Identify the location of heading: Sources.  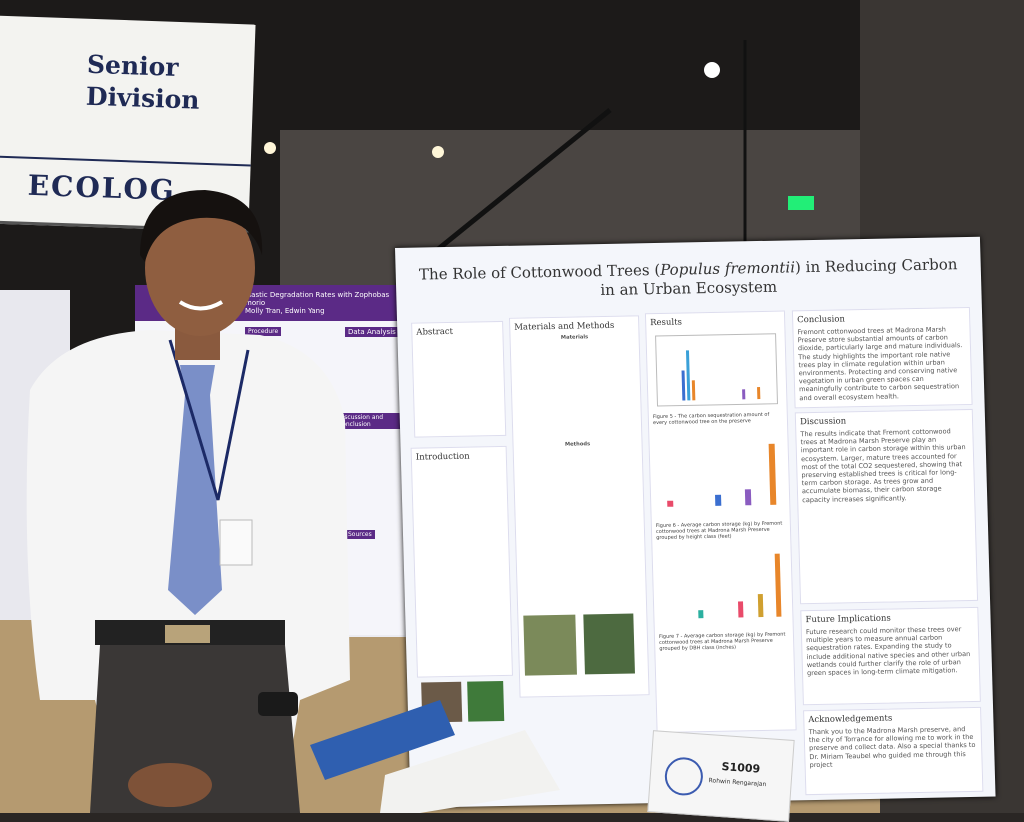
(360, 534).